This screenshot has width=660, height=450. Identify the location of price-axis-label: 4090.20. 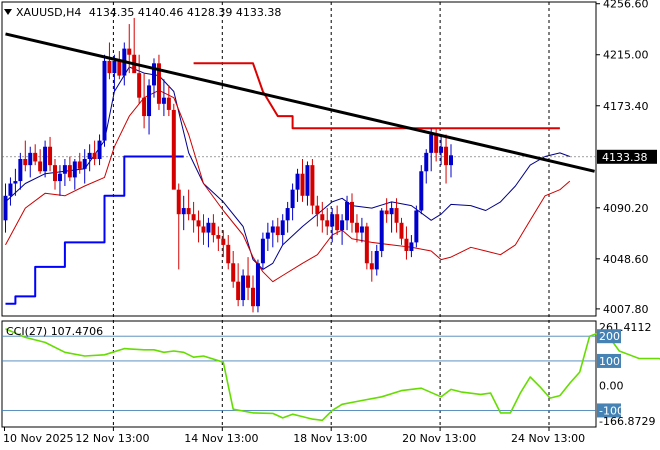
(626, 208).